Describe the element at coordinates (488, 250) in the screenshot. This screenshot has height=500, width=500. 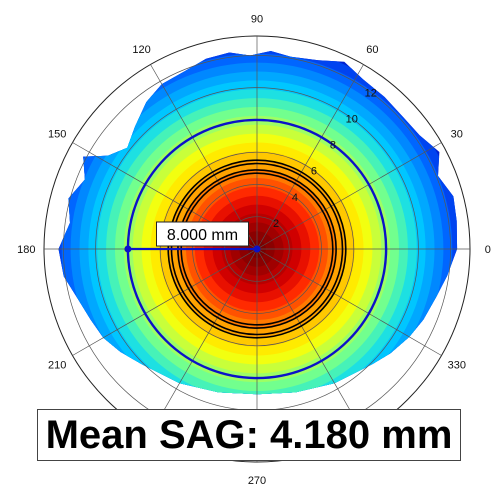
I see `angle-tick-label: 0` at that location.